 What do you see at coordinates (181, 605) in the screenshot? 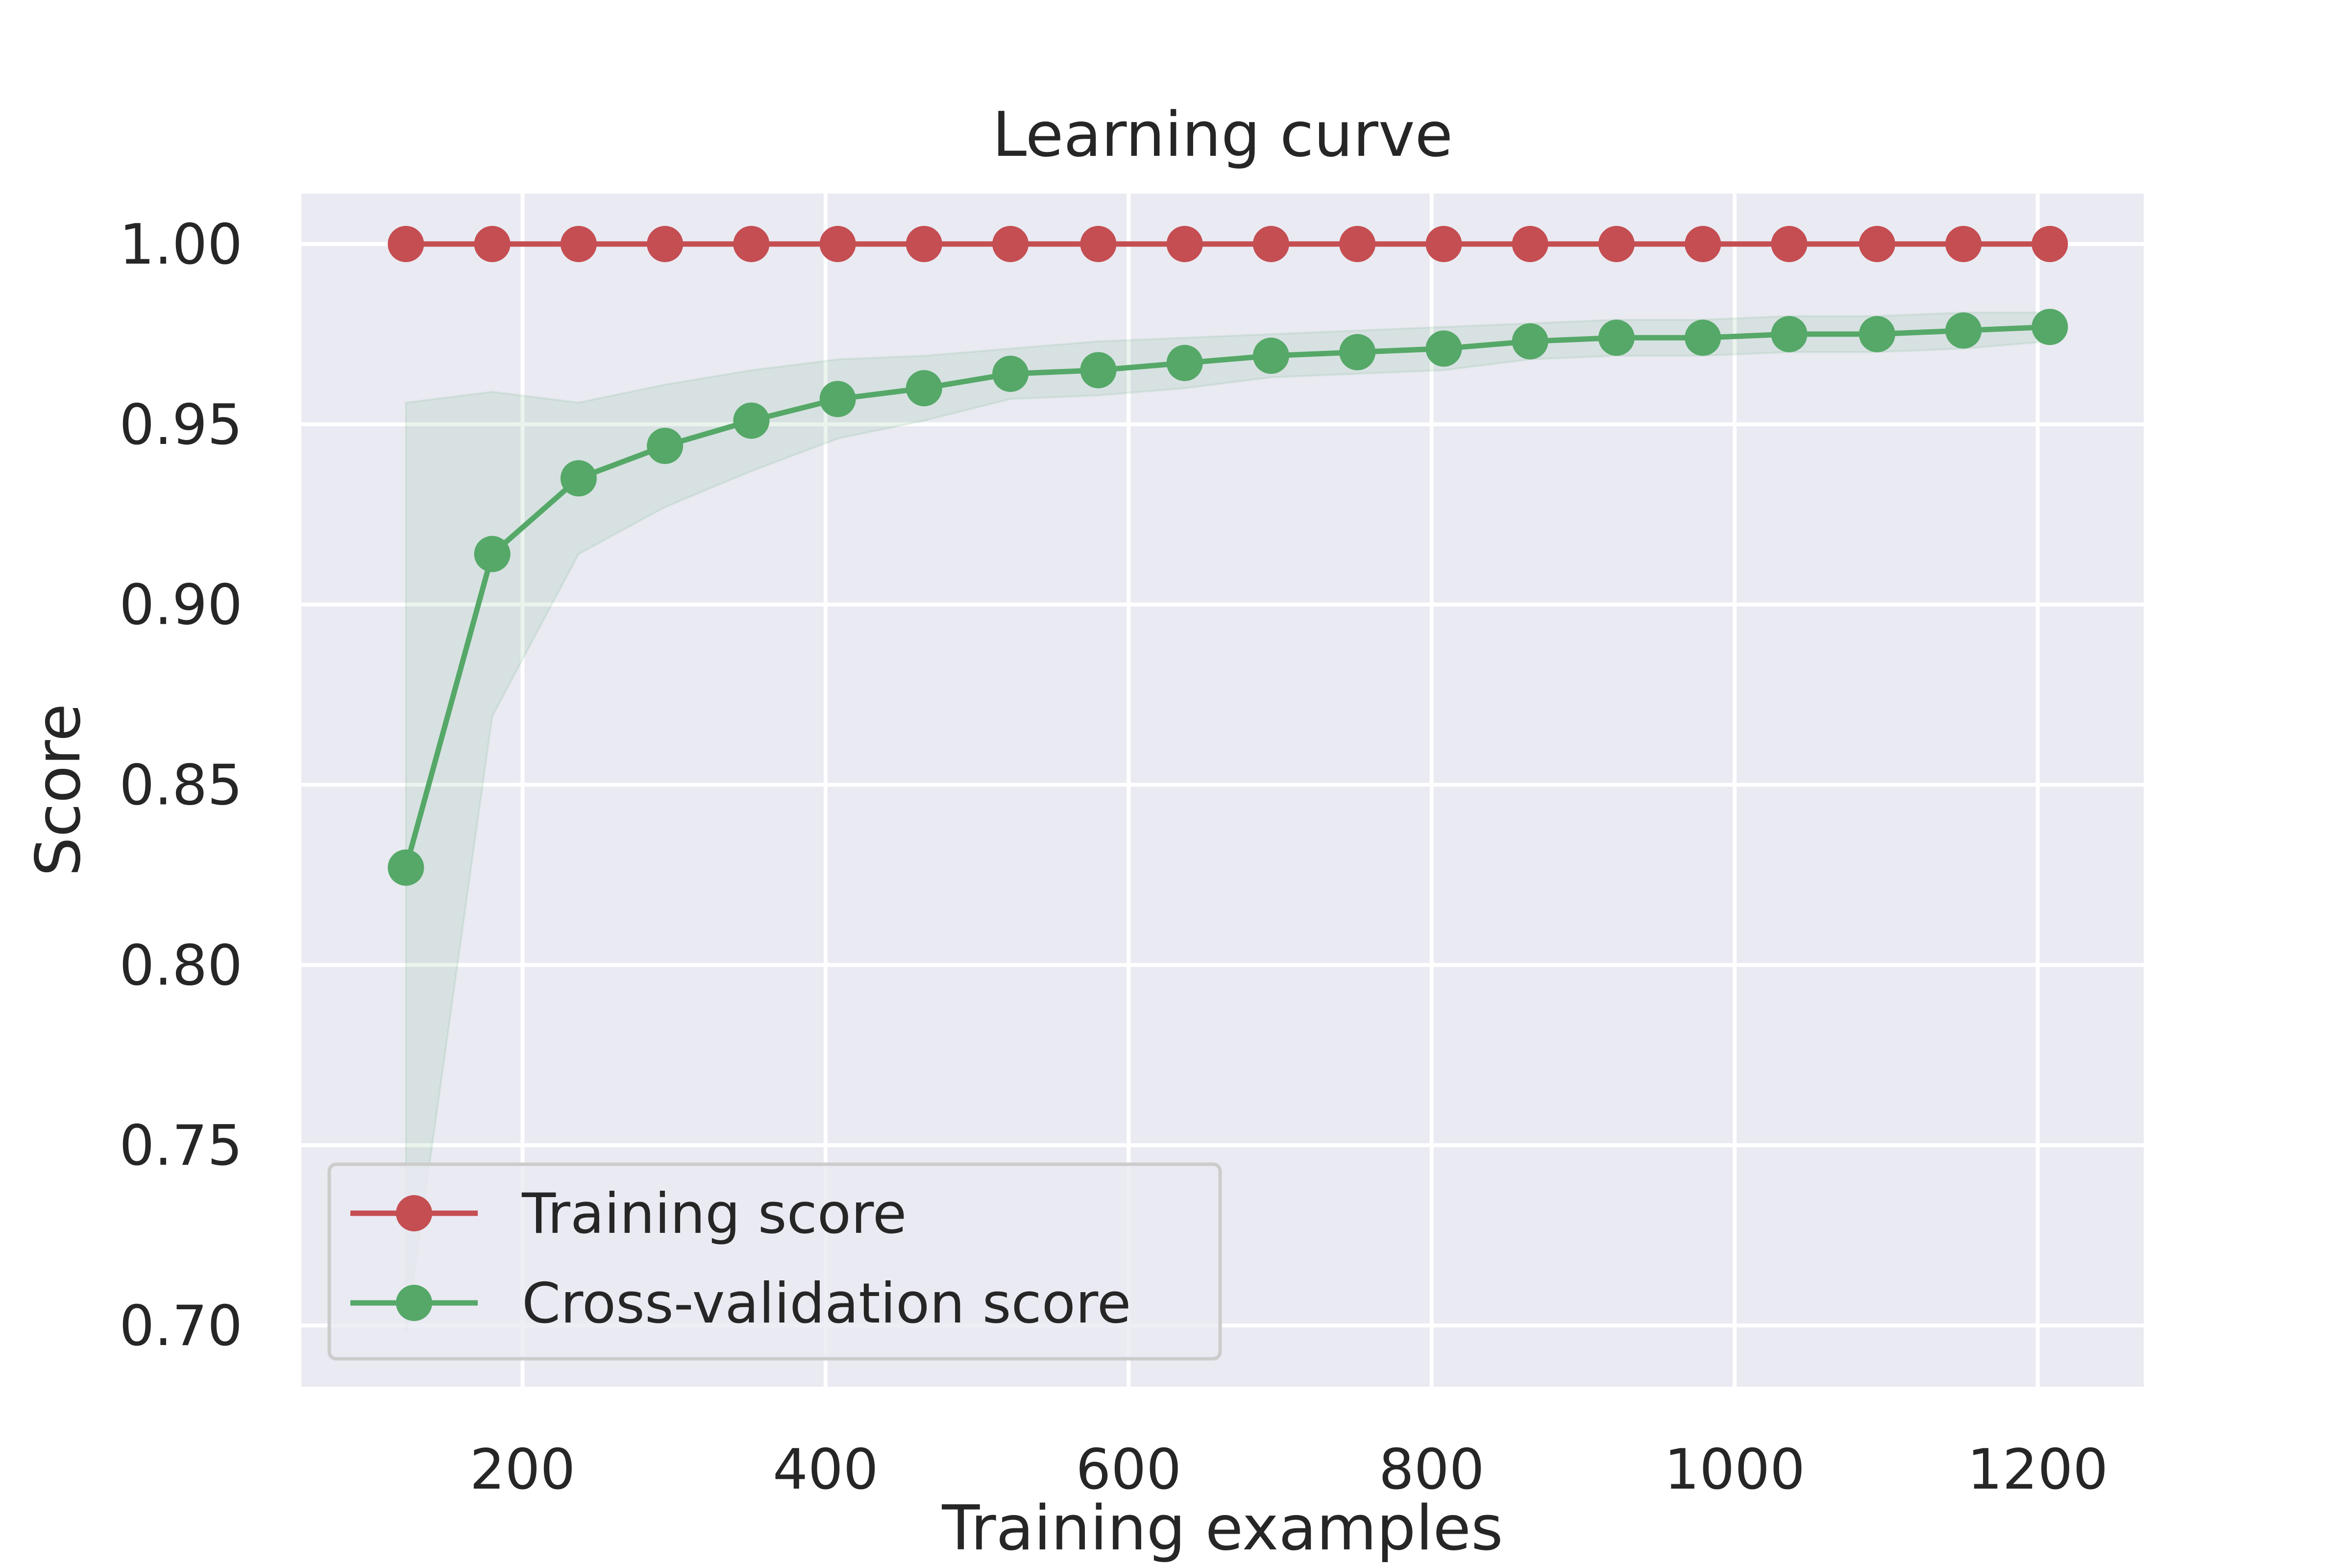
I see `y-tick-label: 0.90` at bounding box center [181, 605].